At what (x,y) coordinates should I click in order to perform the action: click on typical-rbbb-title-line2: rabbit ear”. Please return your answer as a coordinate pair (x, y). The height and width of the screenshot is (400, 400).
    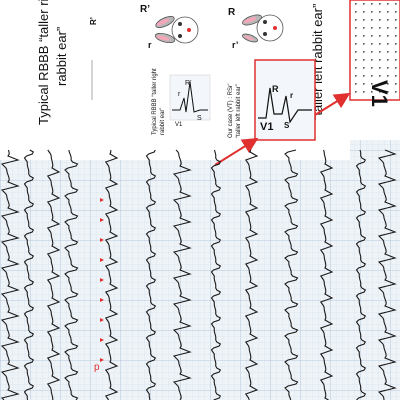
    Looking at the image, I should click on (61, 56).